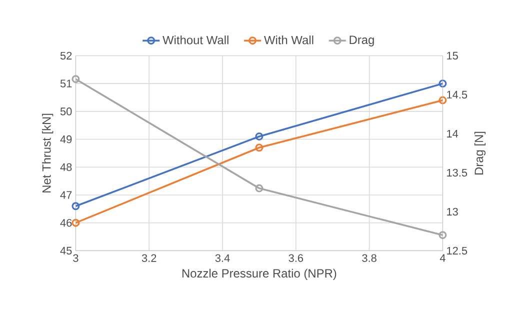 The image size is (530, 332). What do you see at coordinates (48, 153) in the screenshot?
I see `y-axis-title: Net Thrust [kN]` at bounding box center [48, 153].